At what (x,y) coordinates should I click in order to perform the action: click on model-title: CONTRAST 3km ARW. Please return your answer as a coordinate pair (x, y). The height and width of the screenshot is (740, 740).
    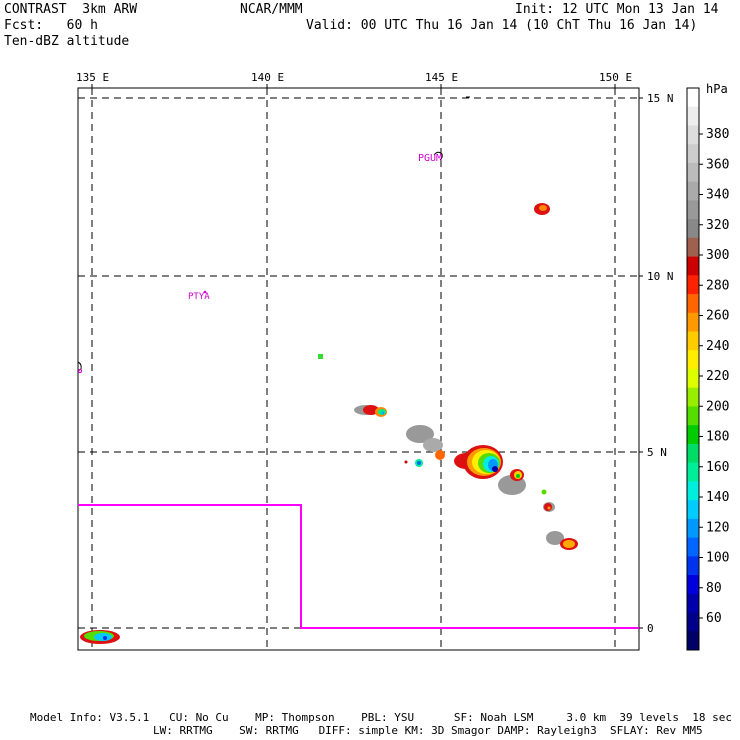
    Looking at the image, I should click on (71, 9).